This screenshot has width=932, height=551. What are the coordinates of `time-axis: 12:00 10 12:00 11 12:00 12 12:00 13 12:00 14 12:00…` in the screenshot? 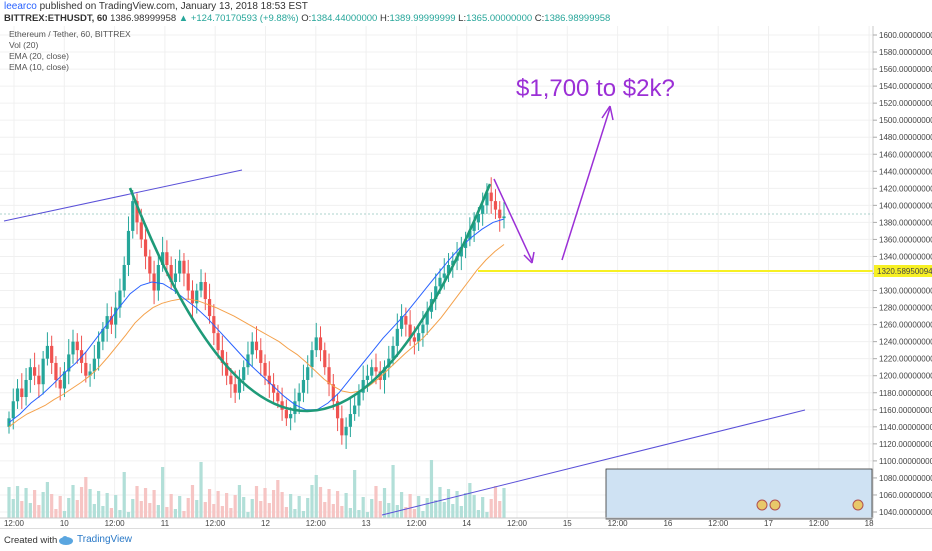 It's located at (439, 523).